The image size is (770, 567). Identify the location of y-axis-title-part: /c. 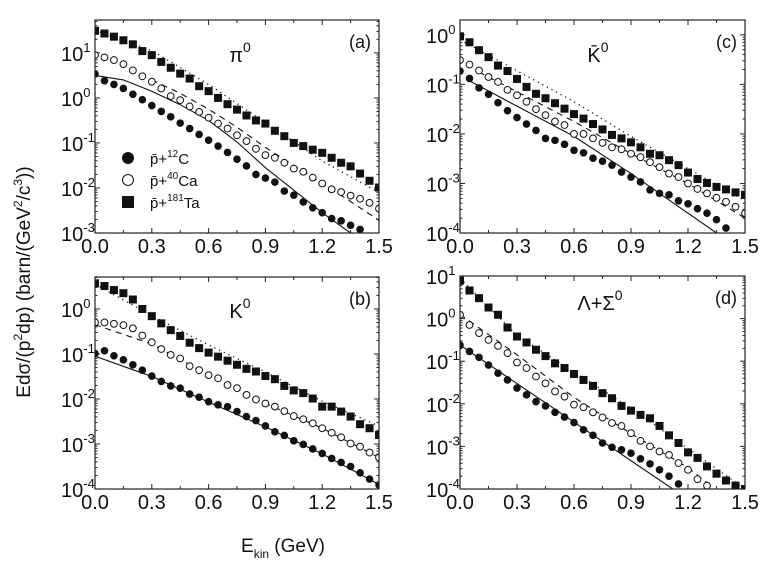
(24, 193).